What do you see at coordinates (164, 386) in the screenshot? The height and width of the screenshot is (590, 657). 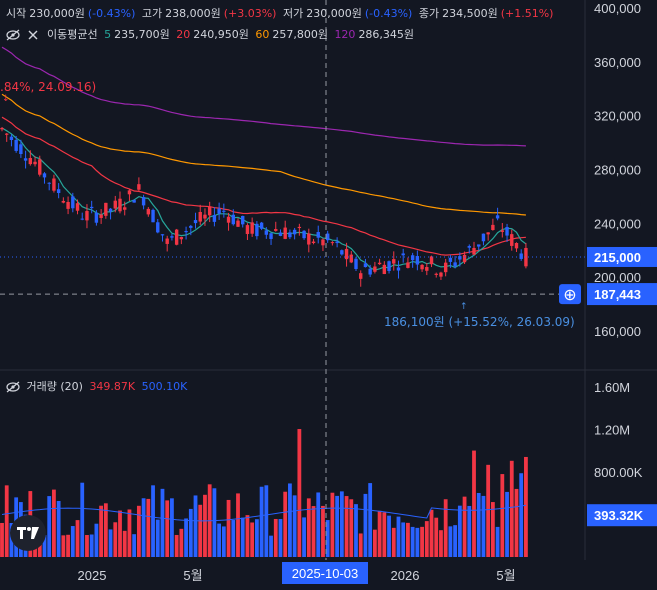 I see `volume-ma2: 500.10K` at bounding box center [164, 386].